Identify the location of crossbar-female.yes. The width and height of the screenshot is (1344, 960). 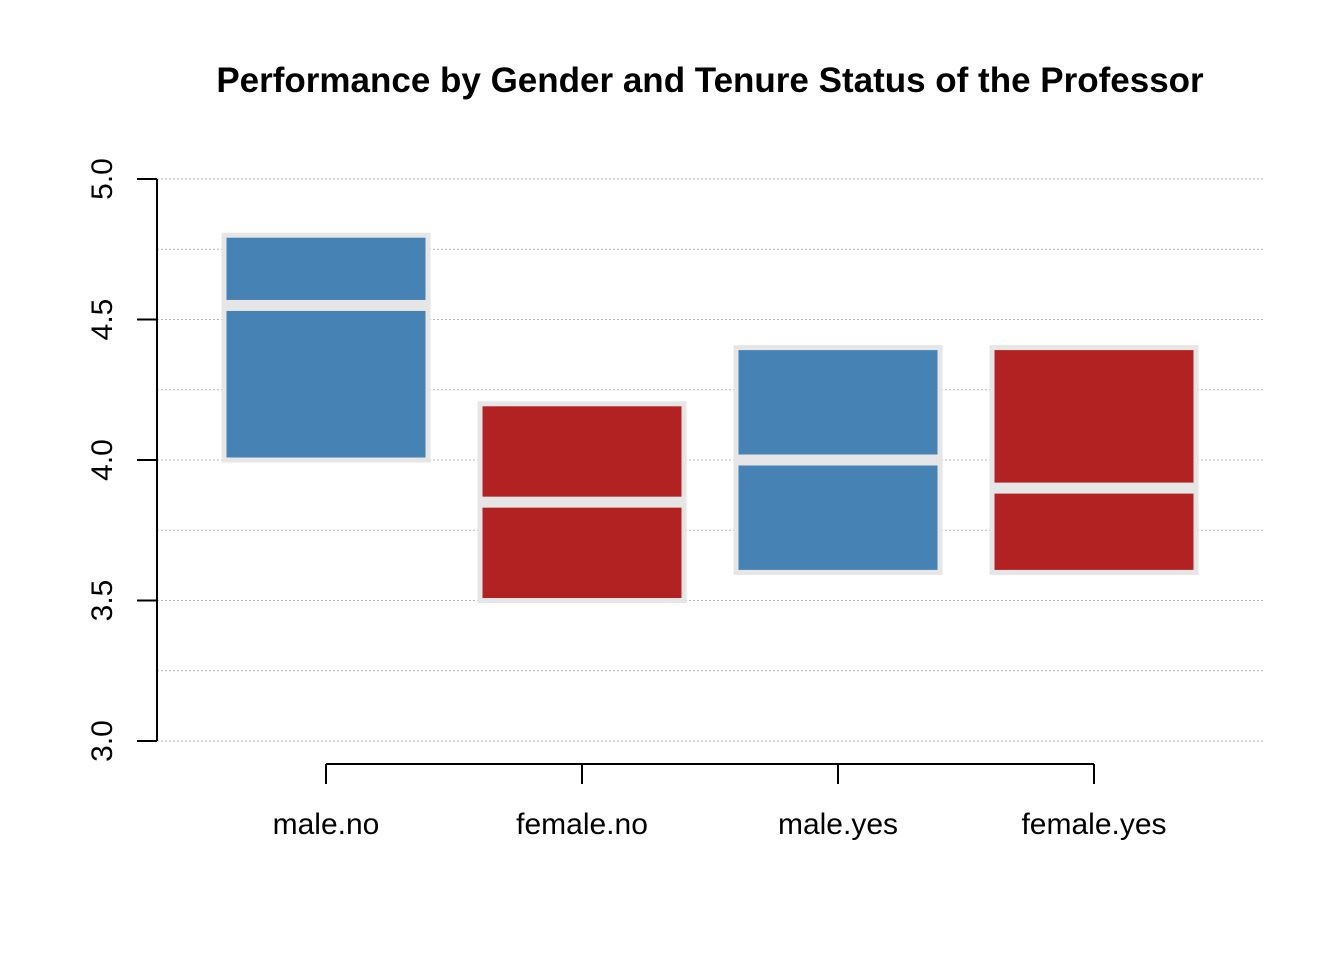
(1094, 460).